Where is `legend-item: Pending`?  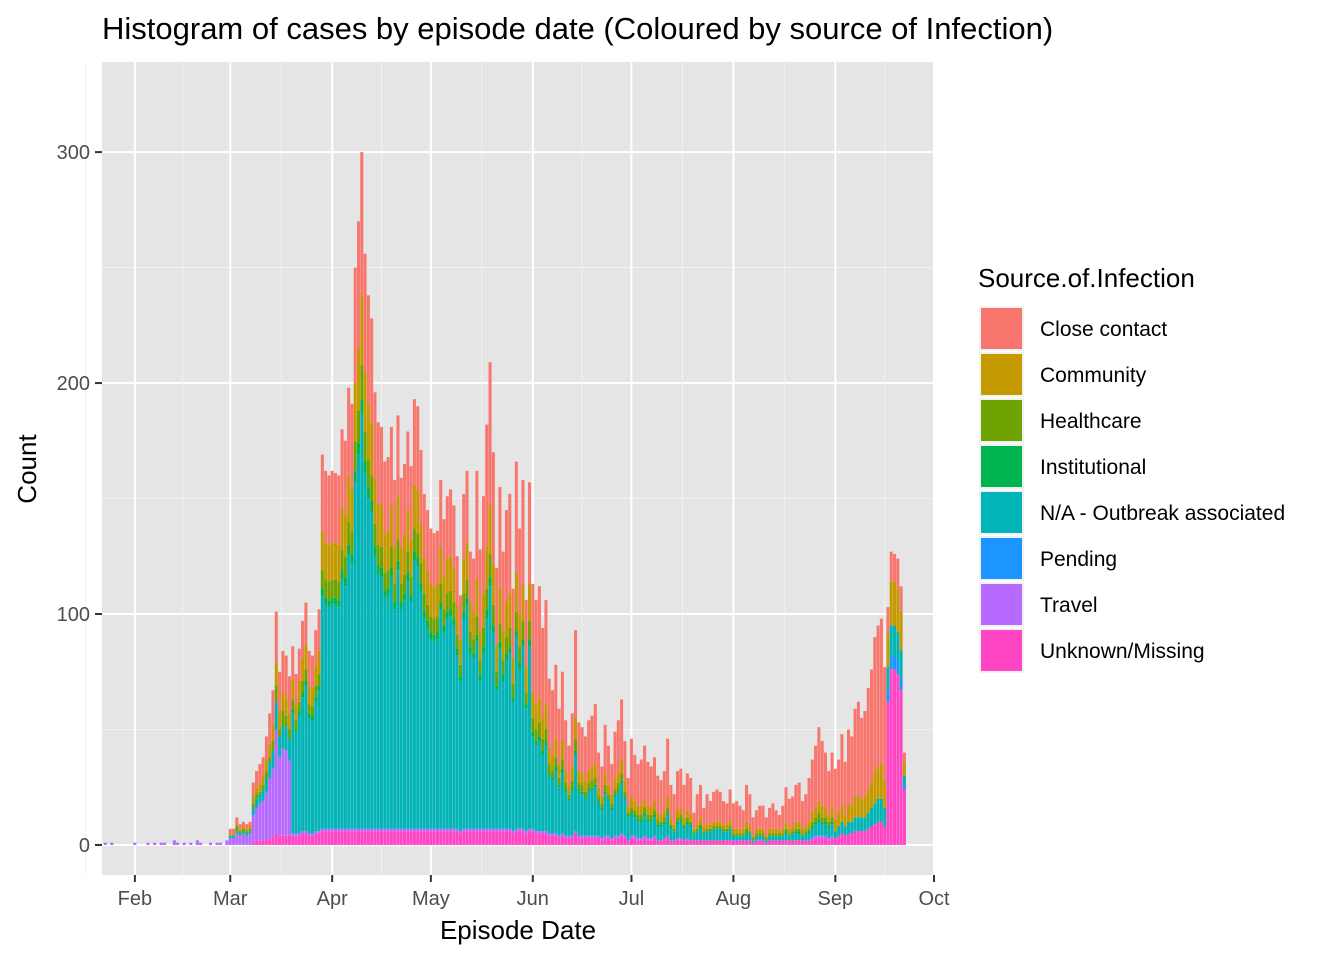
legend-item: Pending is located at coordinates (1048, 558).